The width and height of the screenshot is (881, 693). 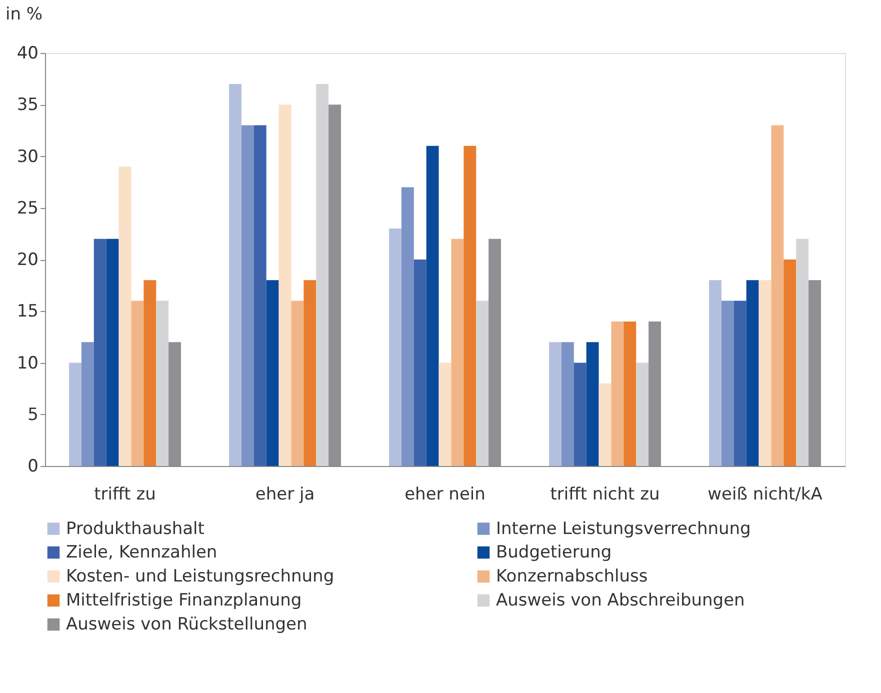 I want to click on legend-label: Ziele, Kennzahlen, so click(x=142, y=552).